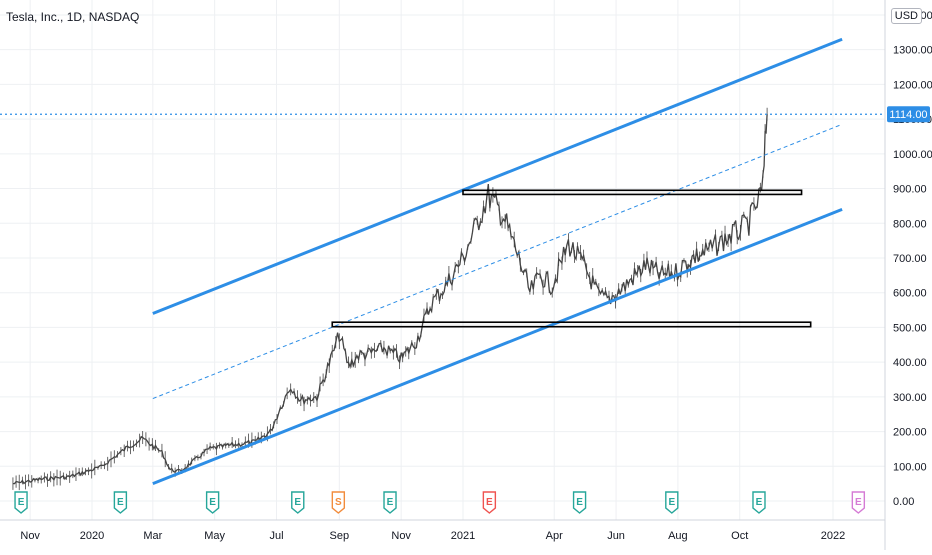 Image resolution: width=932 pixels, height=555 pixels. What do you see at coordinates (903, 502) in the screenshot?
I see `y-tick-label: 0.00` at bounding box center [903, 502].